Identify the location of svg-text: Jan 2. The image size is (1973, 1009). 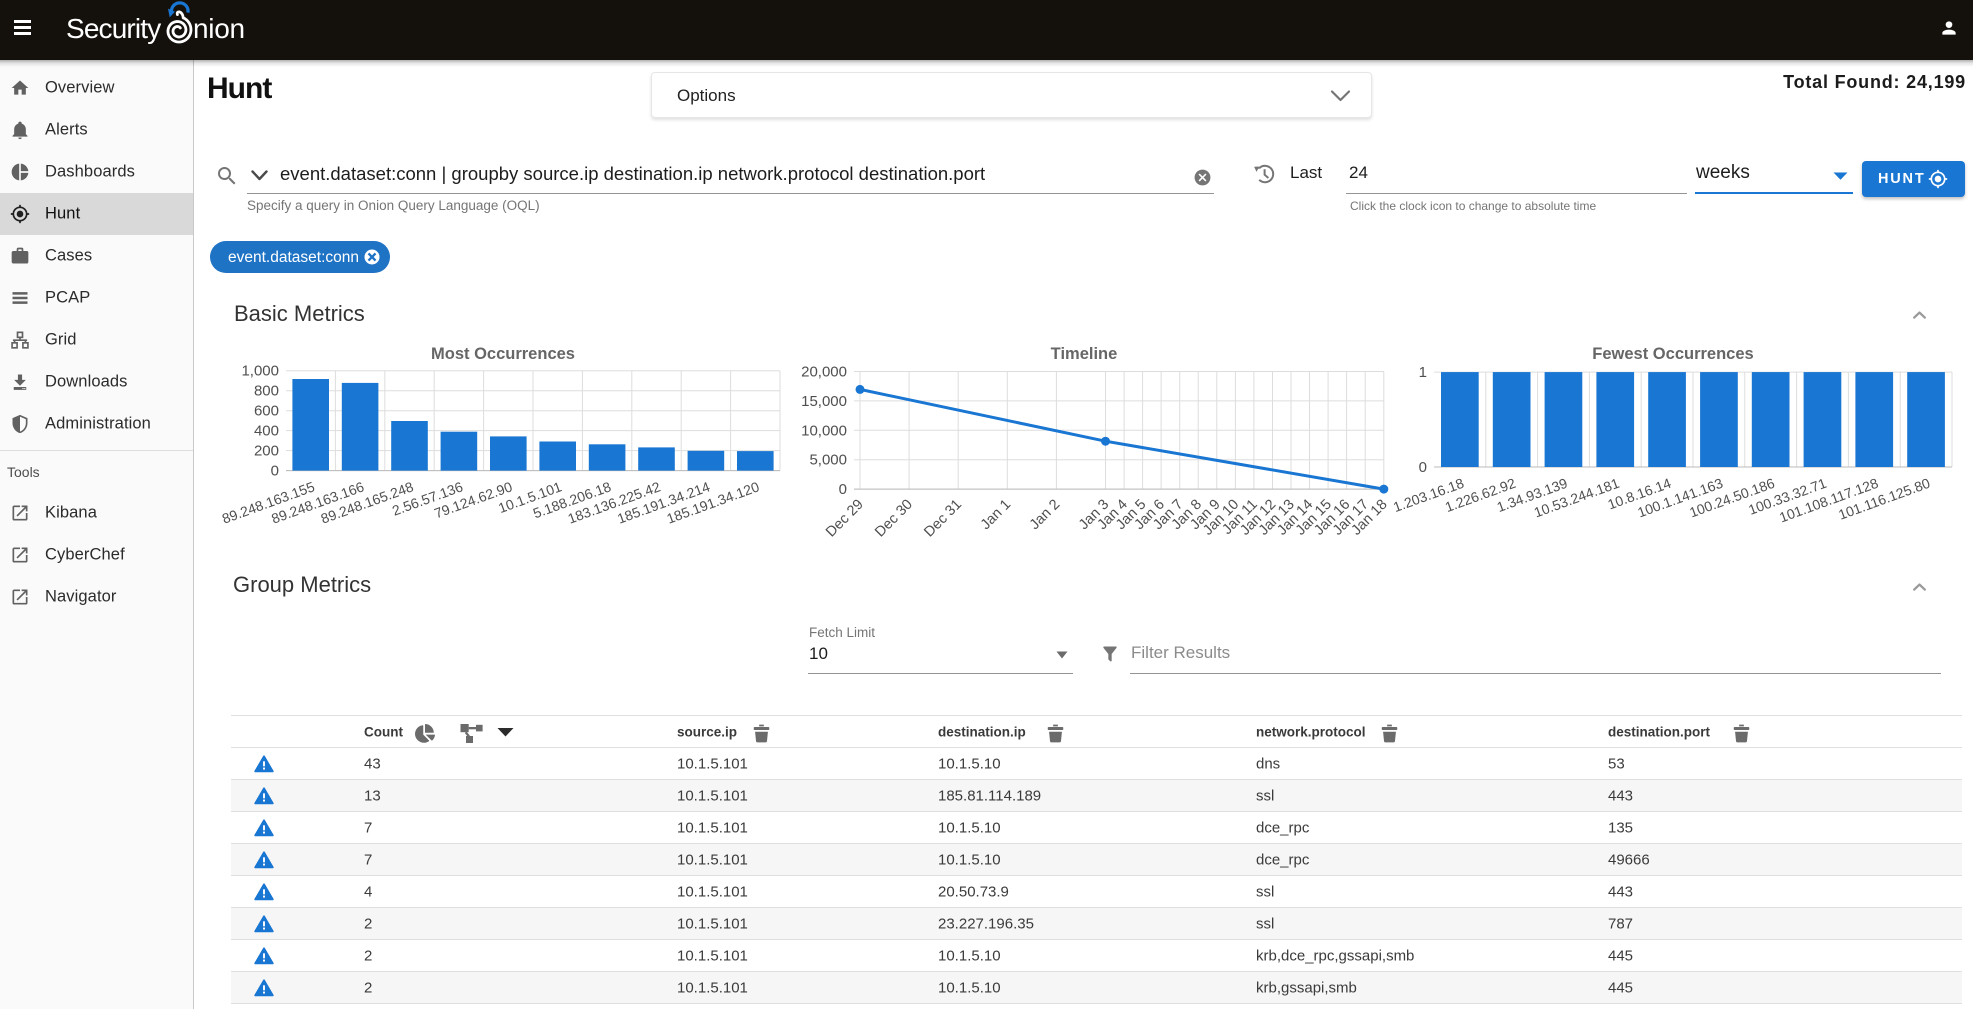
(1045, 515).